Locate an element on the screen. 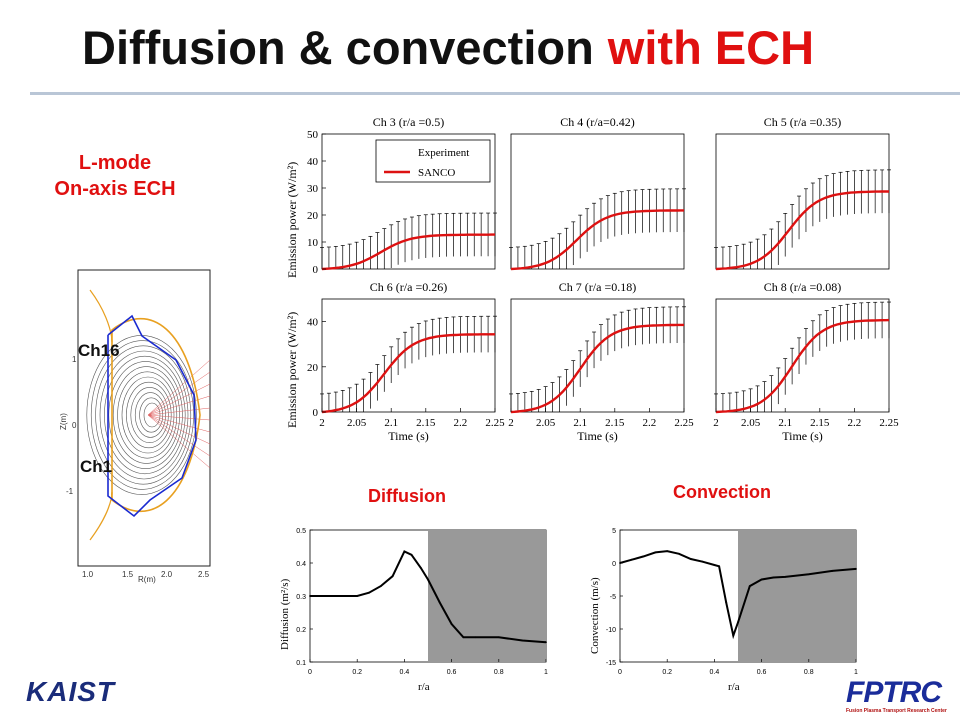 This screenshot has height=720, width=960. eq-xtick-1: 1.0 is located at coordinates (88, 574).